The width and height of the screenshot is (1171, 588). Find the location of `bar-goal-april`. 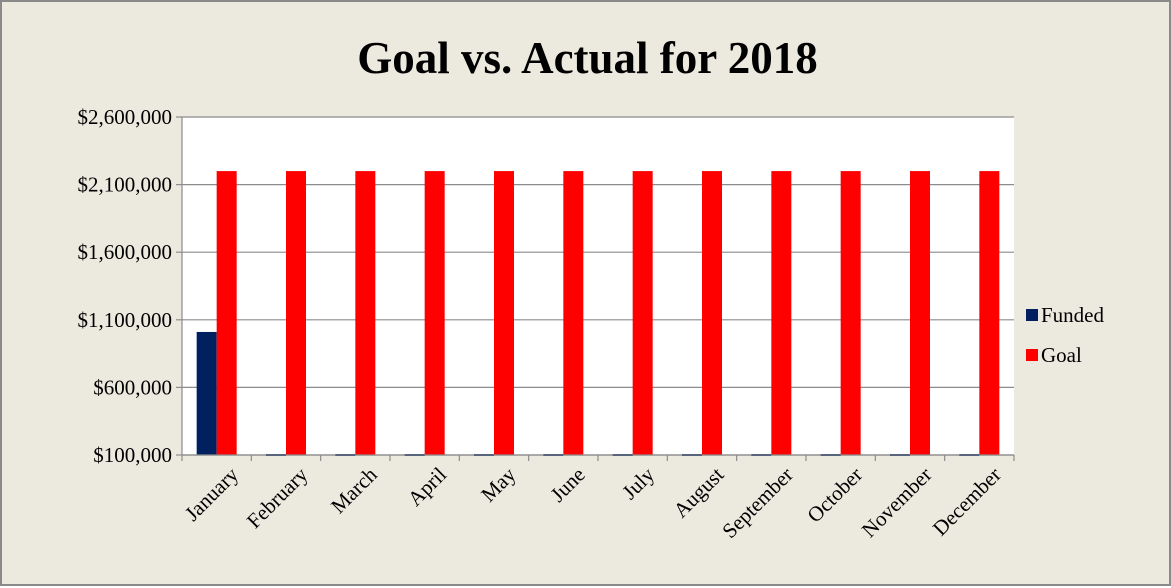

bar-goal-april is located at coordinates (434, 313).